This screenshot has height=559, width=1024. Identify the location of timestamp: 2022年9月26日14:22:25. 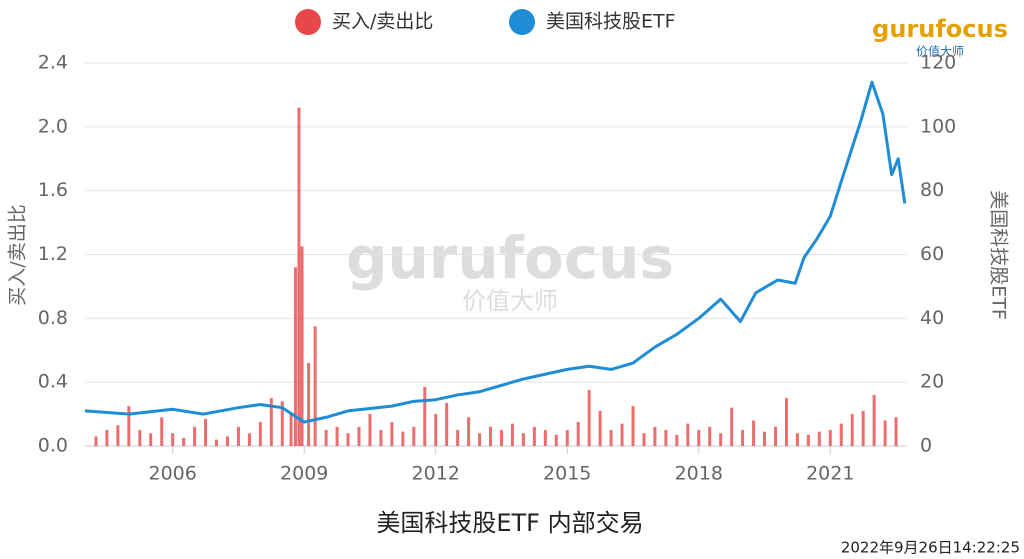
(930, 548).